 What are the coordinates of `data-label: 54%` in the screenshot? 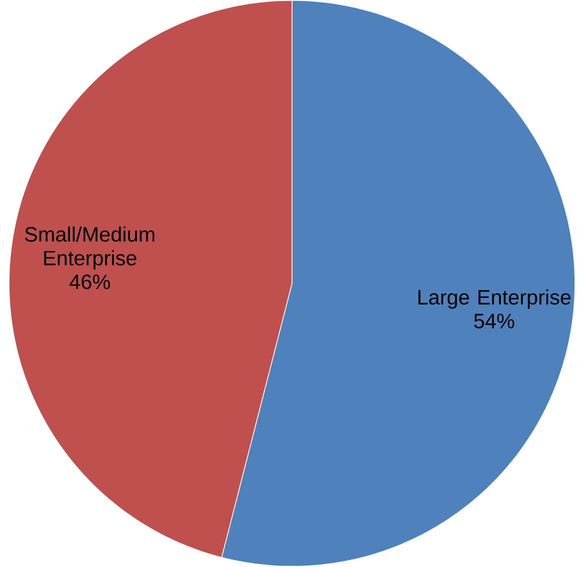 It's located at (494, 321).